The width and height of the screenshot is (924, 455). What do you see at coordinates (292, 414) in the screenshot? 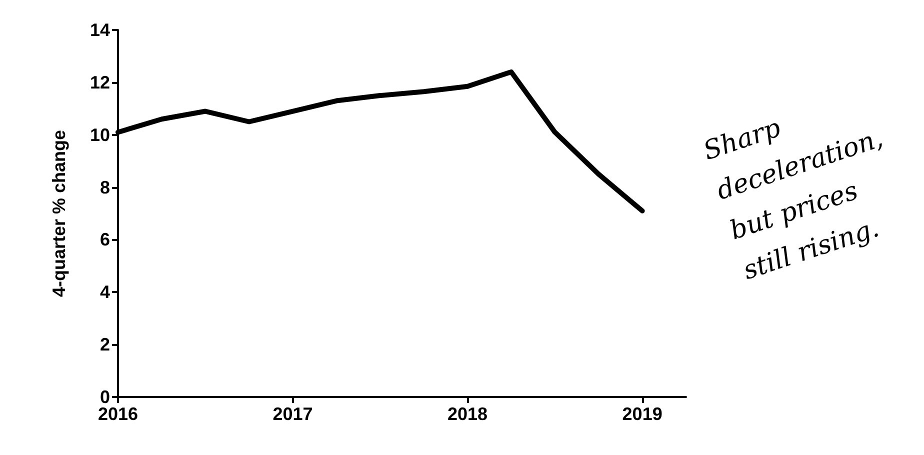
I see `x-tick-label: 2017` at bounding box center [292, 414].